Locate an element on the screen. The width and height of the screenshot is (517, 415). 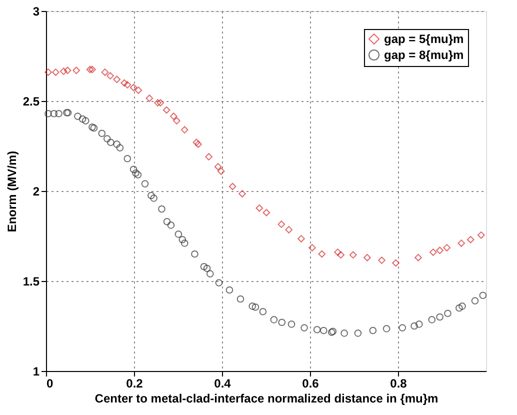
legend-label: gap = 5{mu}m is located at coordinates (424, 39).